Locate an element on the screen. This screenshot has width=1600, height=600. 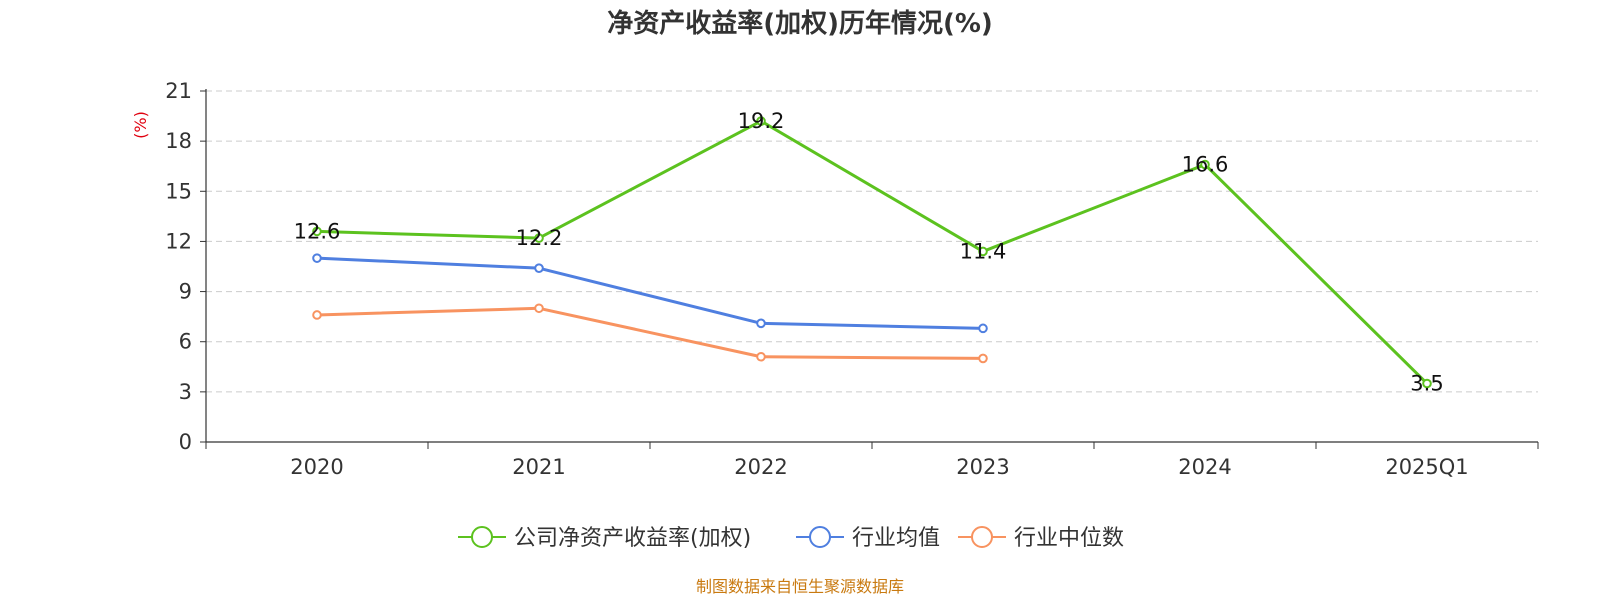
legend-item-2: 行业中位数 is located at coordinates (1041, 538).